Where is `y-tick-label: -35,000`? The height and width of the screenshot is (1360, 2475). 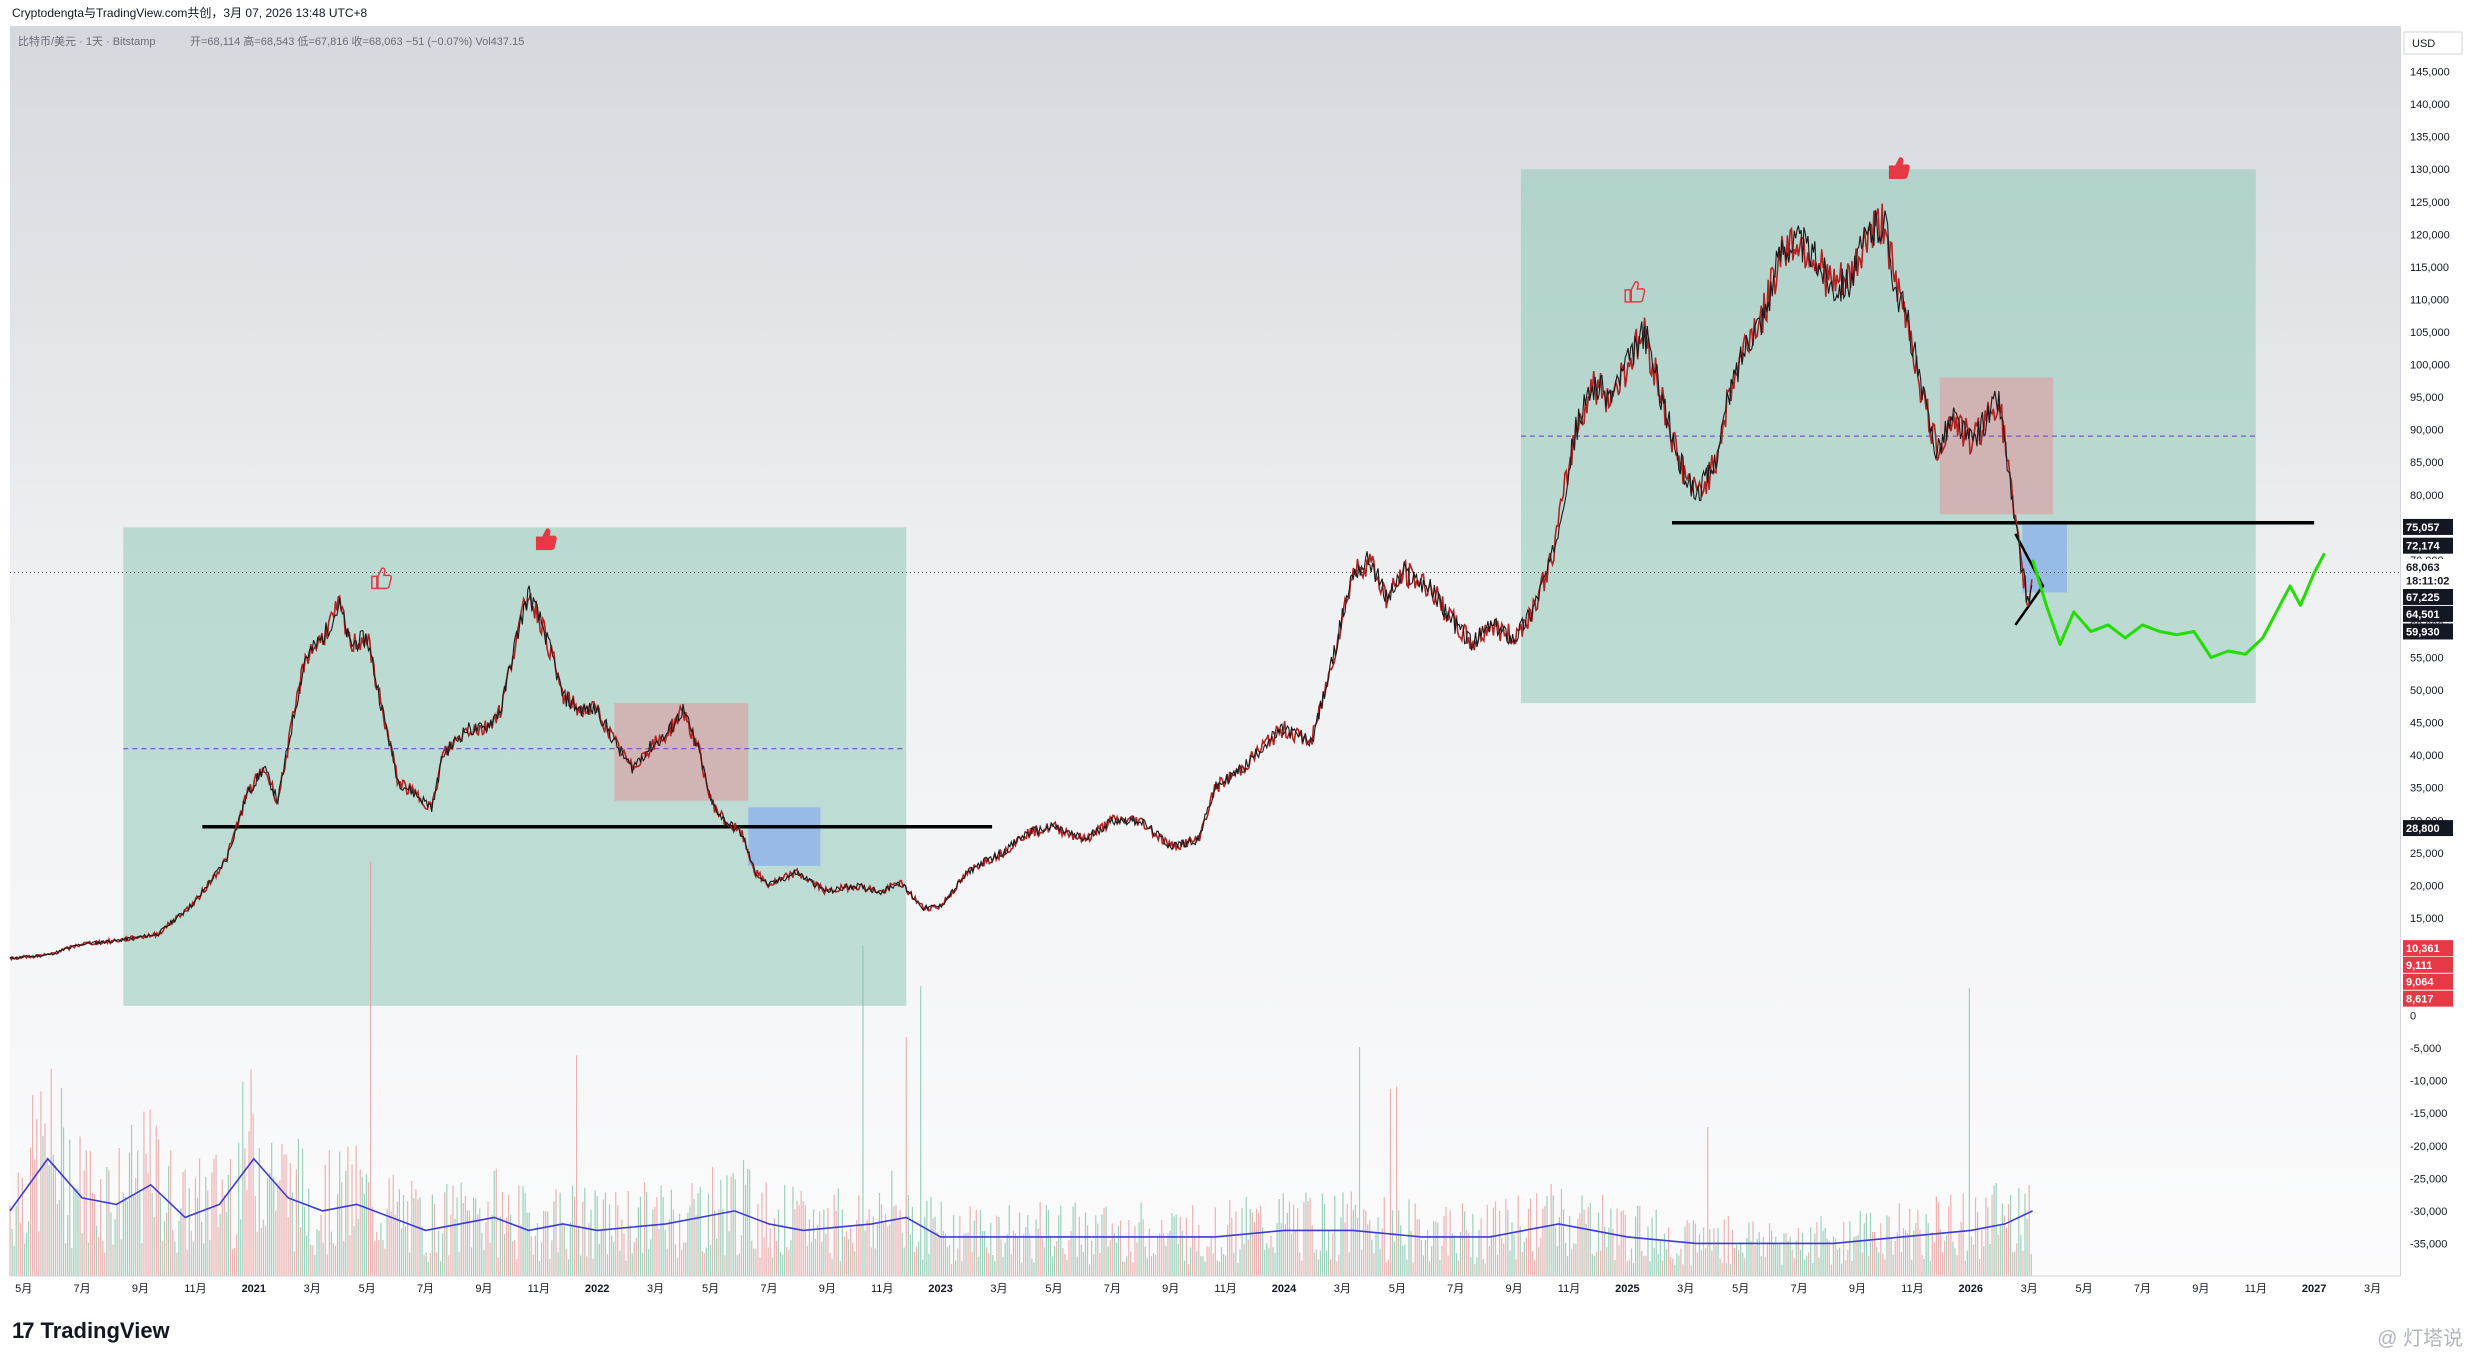 y-tick-label: -35,000 is located at coordinates (2428, 1244).